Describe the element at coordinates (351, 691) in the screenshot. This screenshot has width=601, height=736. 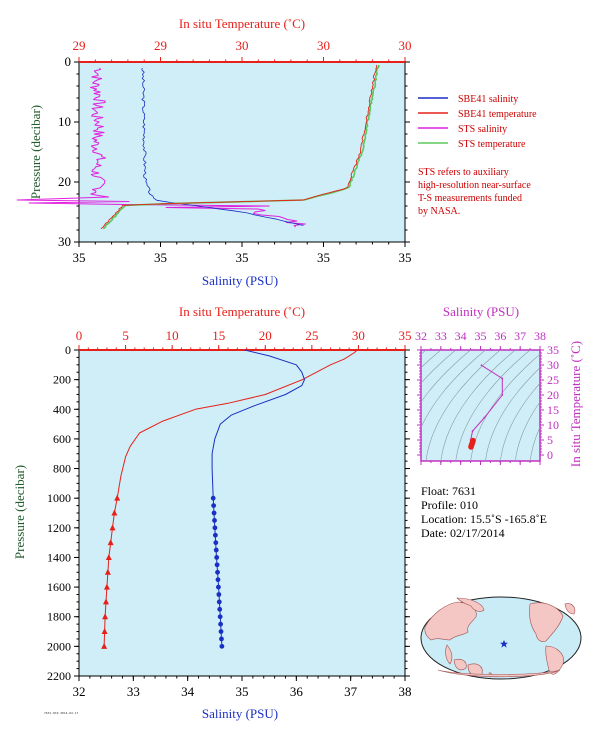
I see `bottom-sal-tick-label: 37` at that location.